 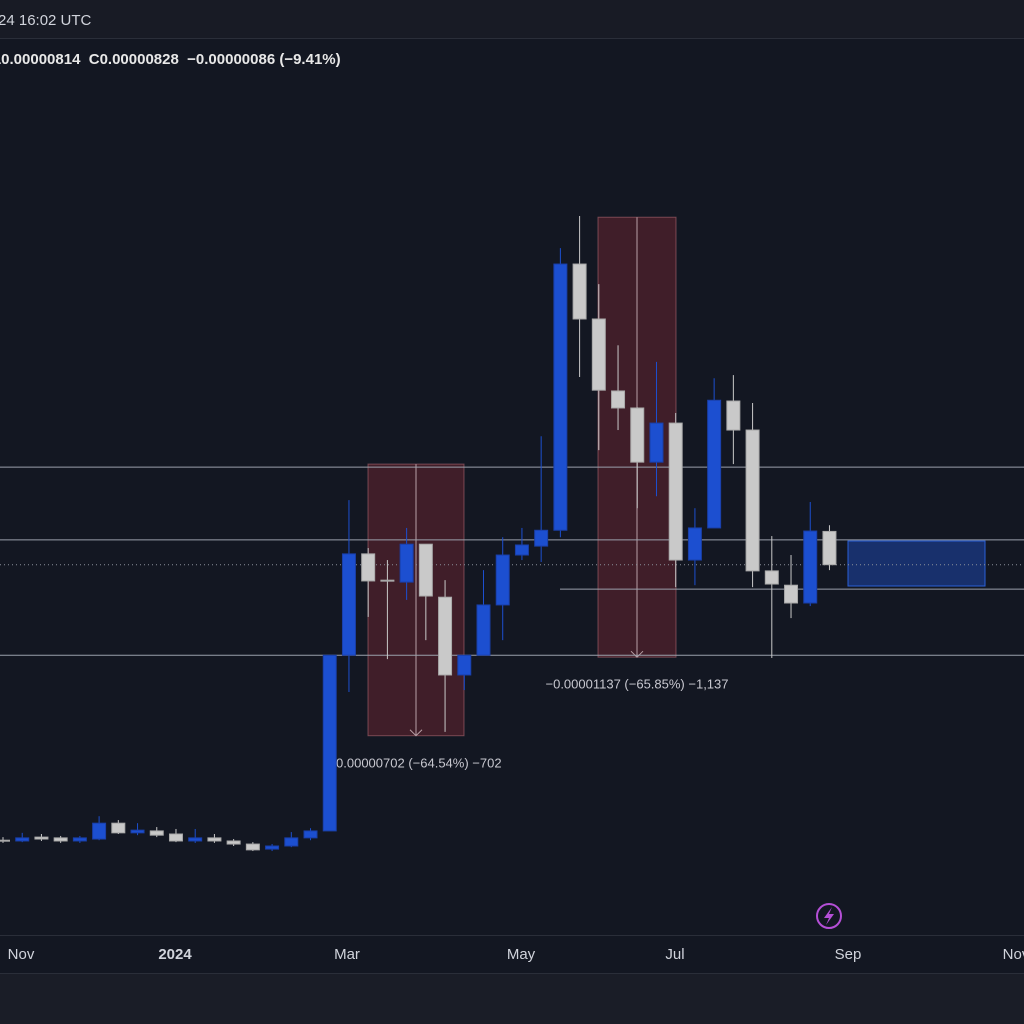 I want to click on measure-label: −0.00000702 (−64.54%) −702, so click(x=414, y=762).